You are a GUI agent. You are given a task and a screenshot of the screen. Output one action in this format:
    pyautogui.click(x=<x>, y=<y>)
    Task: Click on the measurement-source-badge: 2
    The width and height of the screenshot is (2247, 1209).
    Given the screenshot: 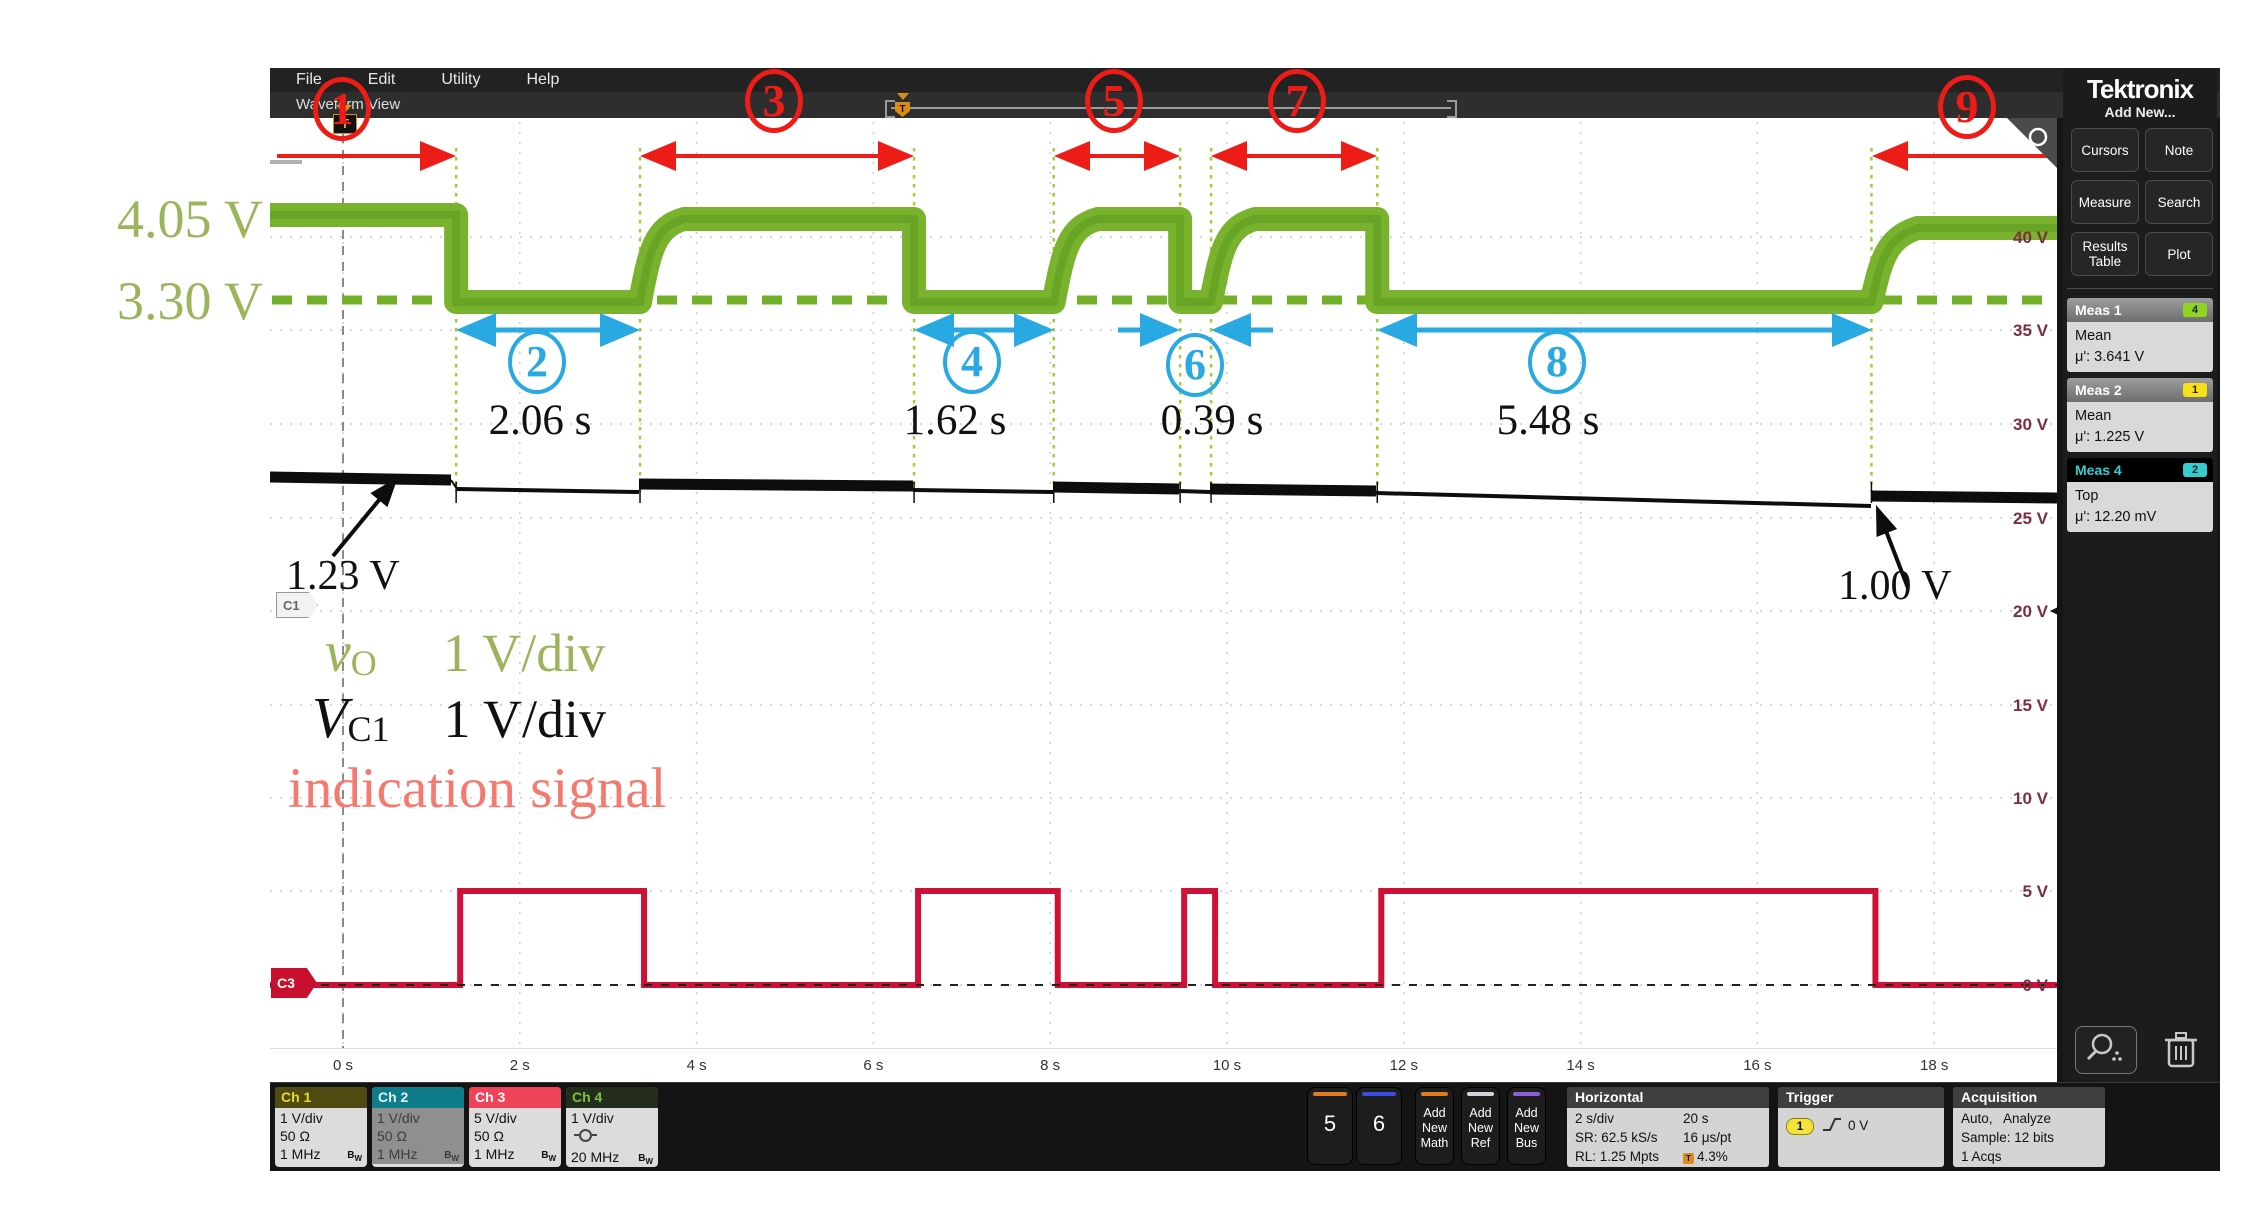 What is the action you would take?
    pyautogui.click(x=2195, y=470)
    